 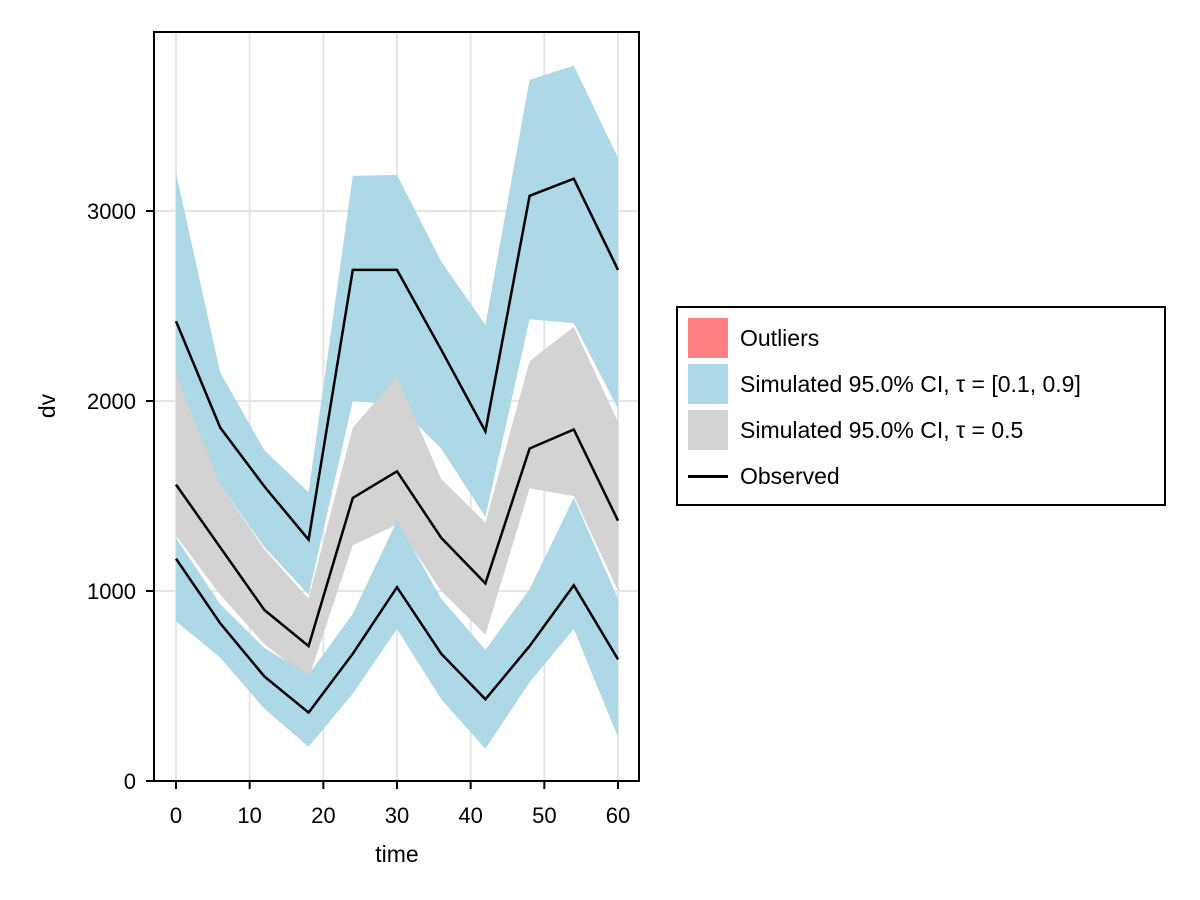 What do you see at coordinates (120, 496) in the screenshot?
I see `y-axis: 0 1000 2000 3000` at bounding box center [120, 496].